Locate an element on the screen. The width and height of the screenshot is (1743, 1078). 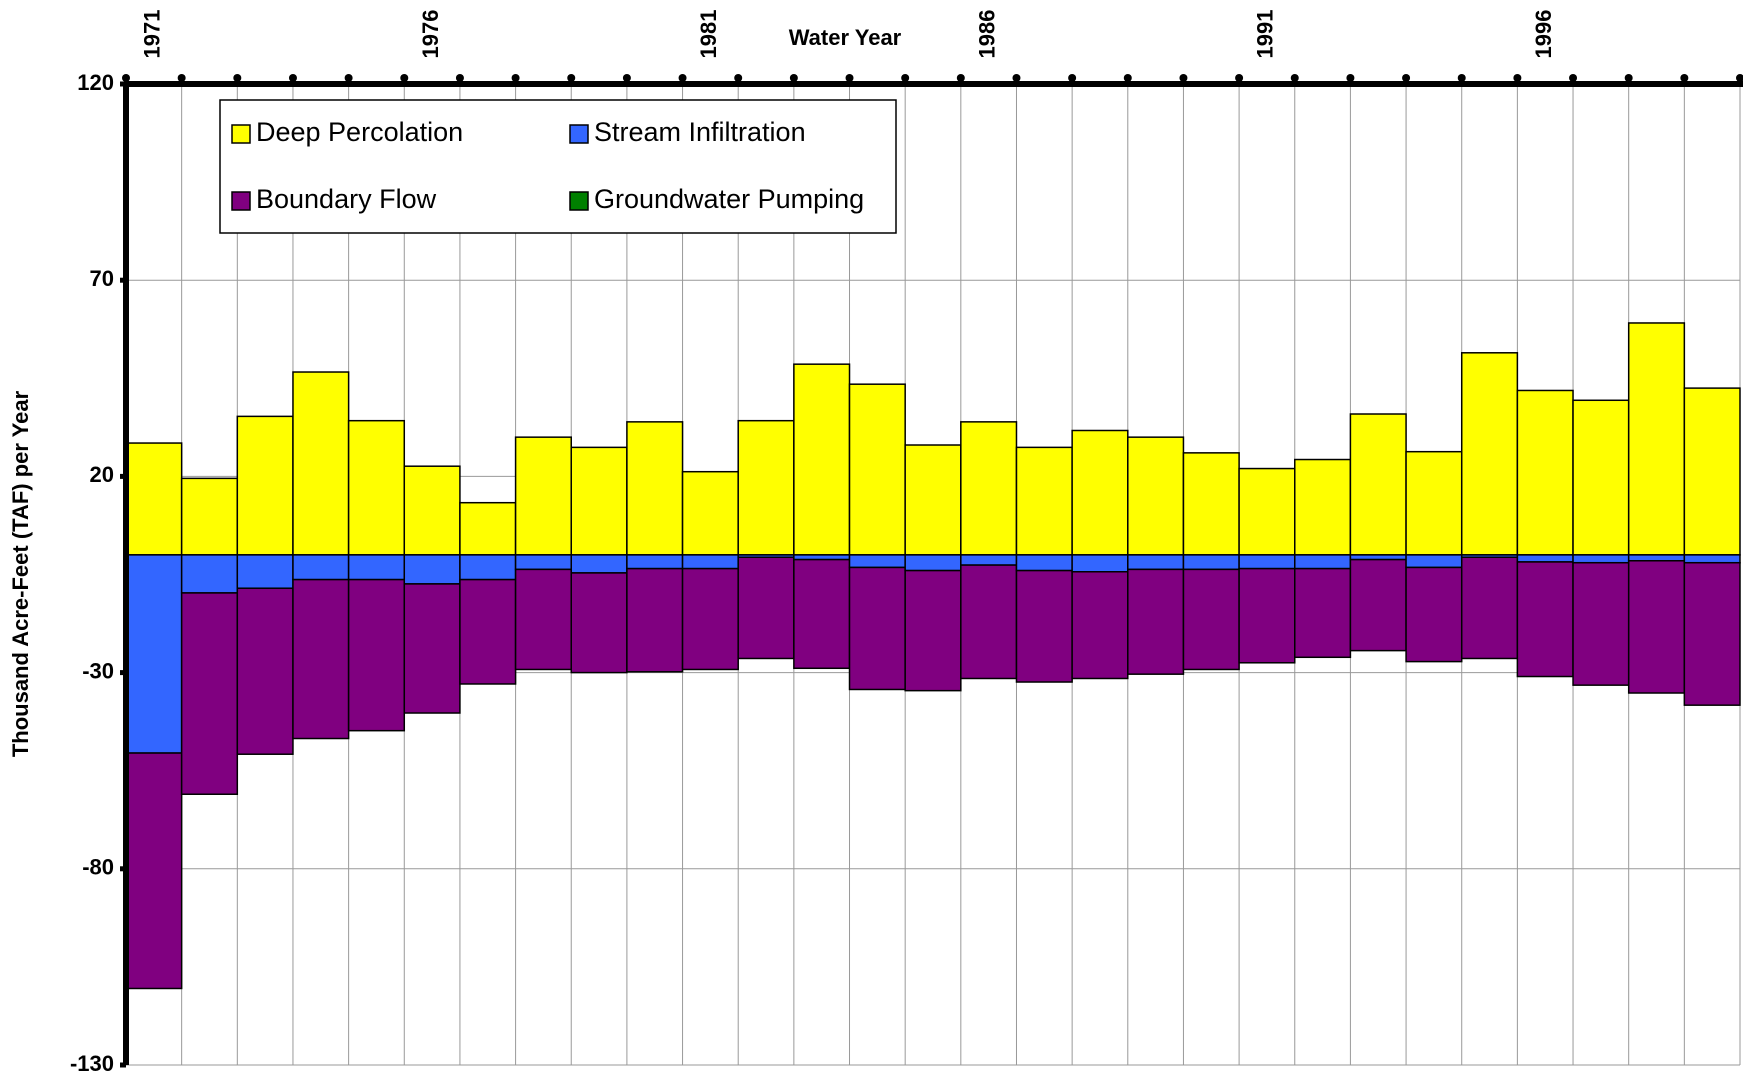
legend-box is located at coordinates (558, 166).